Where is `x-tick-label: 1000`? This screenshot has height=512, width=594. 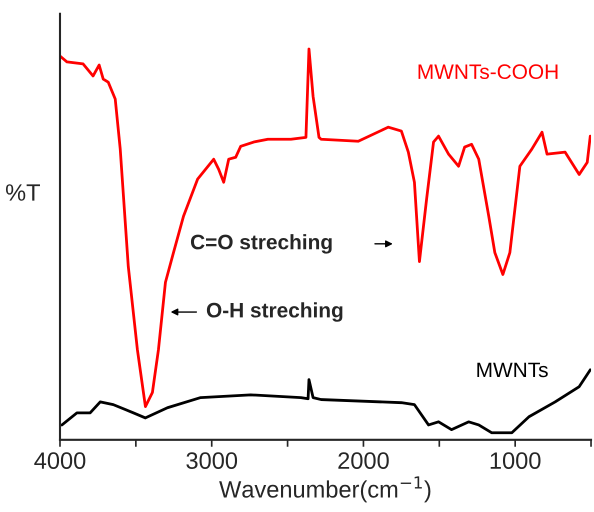 x-tick-label: 1000 is located at coordinates (515, 460).